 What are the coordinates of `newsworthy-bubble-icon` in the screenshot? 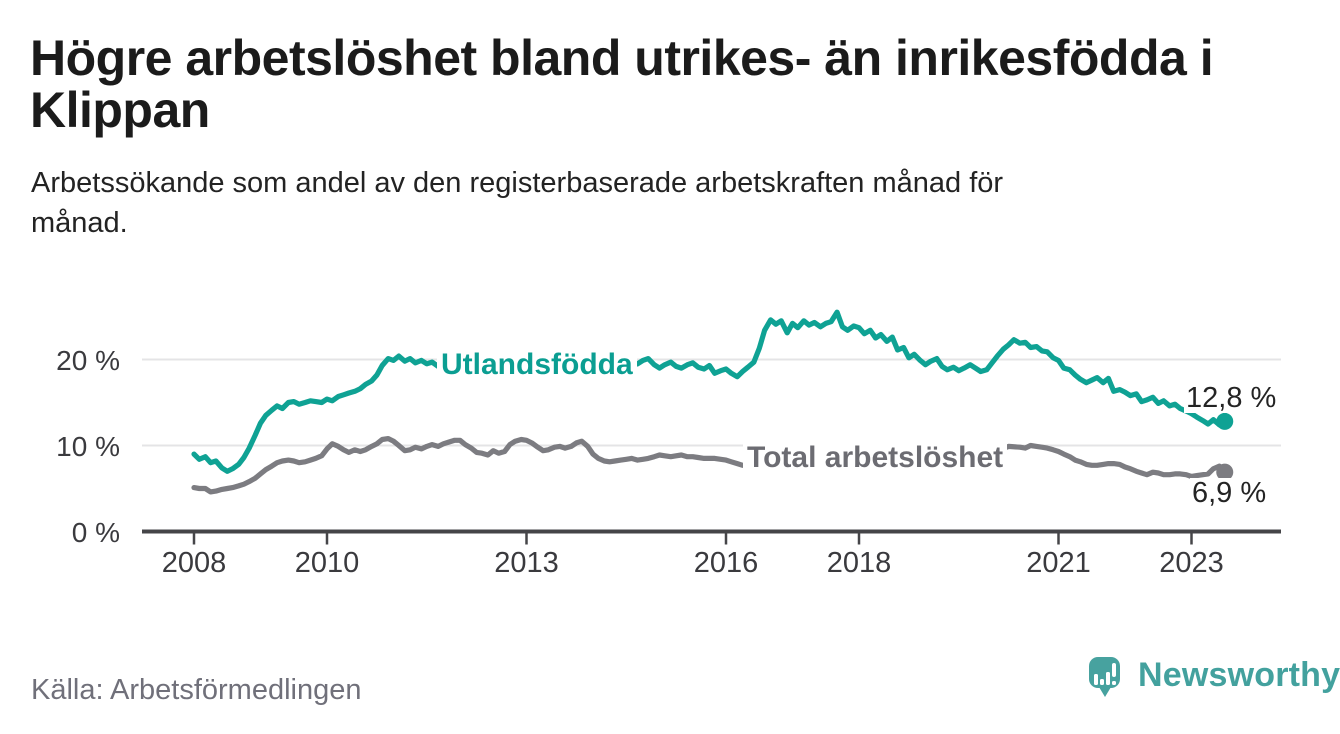 It's located at (1104, 672).